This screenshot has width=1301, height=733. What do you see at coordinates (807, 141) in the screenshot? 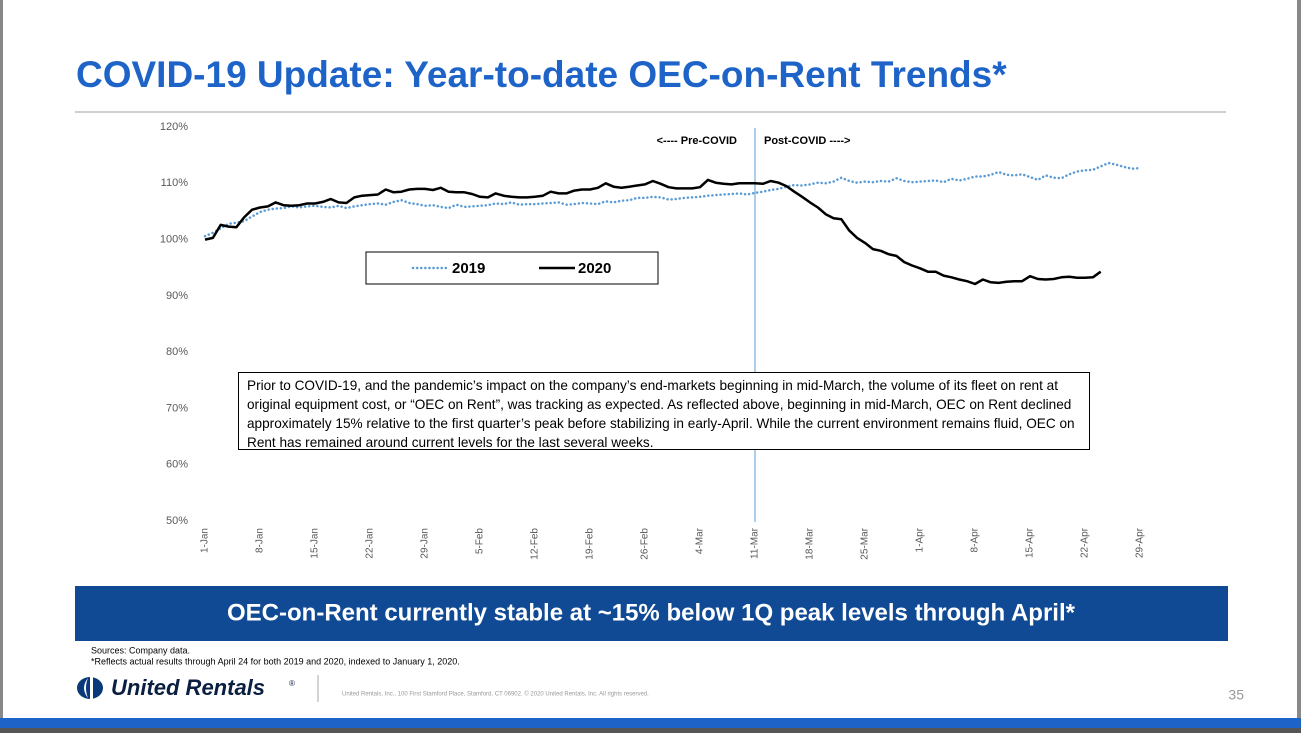
I see `annotation-right: Post-COVID ---->` at bounding box center [807, 141].